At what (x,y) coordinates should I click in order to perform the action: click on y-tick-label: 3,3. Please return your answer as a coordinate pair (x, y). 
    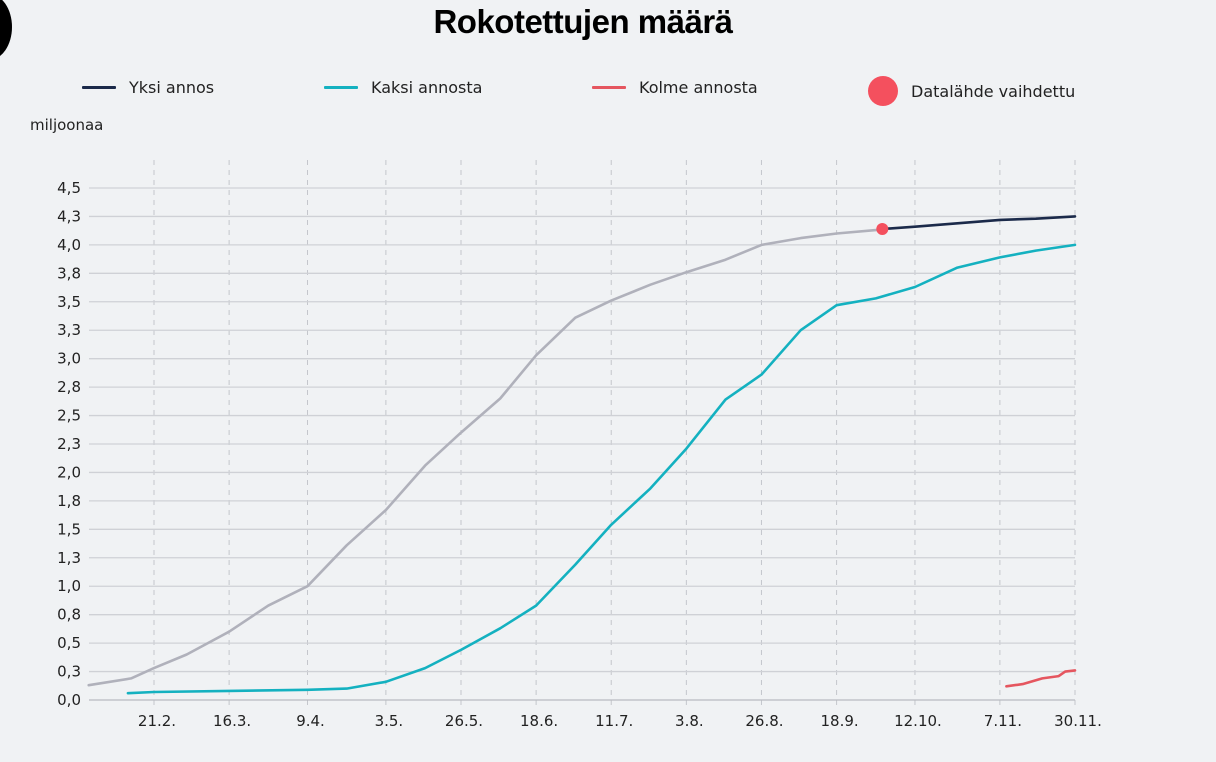
    Looking at the image, I should click on (69, 330).